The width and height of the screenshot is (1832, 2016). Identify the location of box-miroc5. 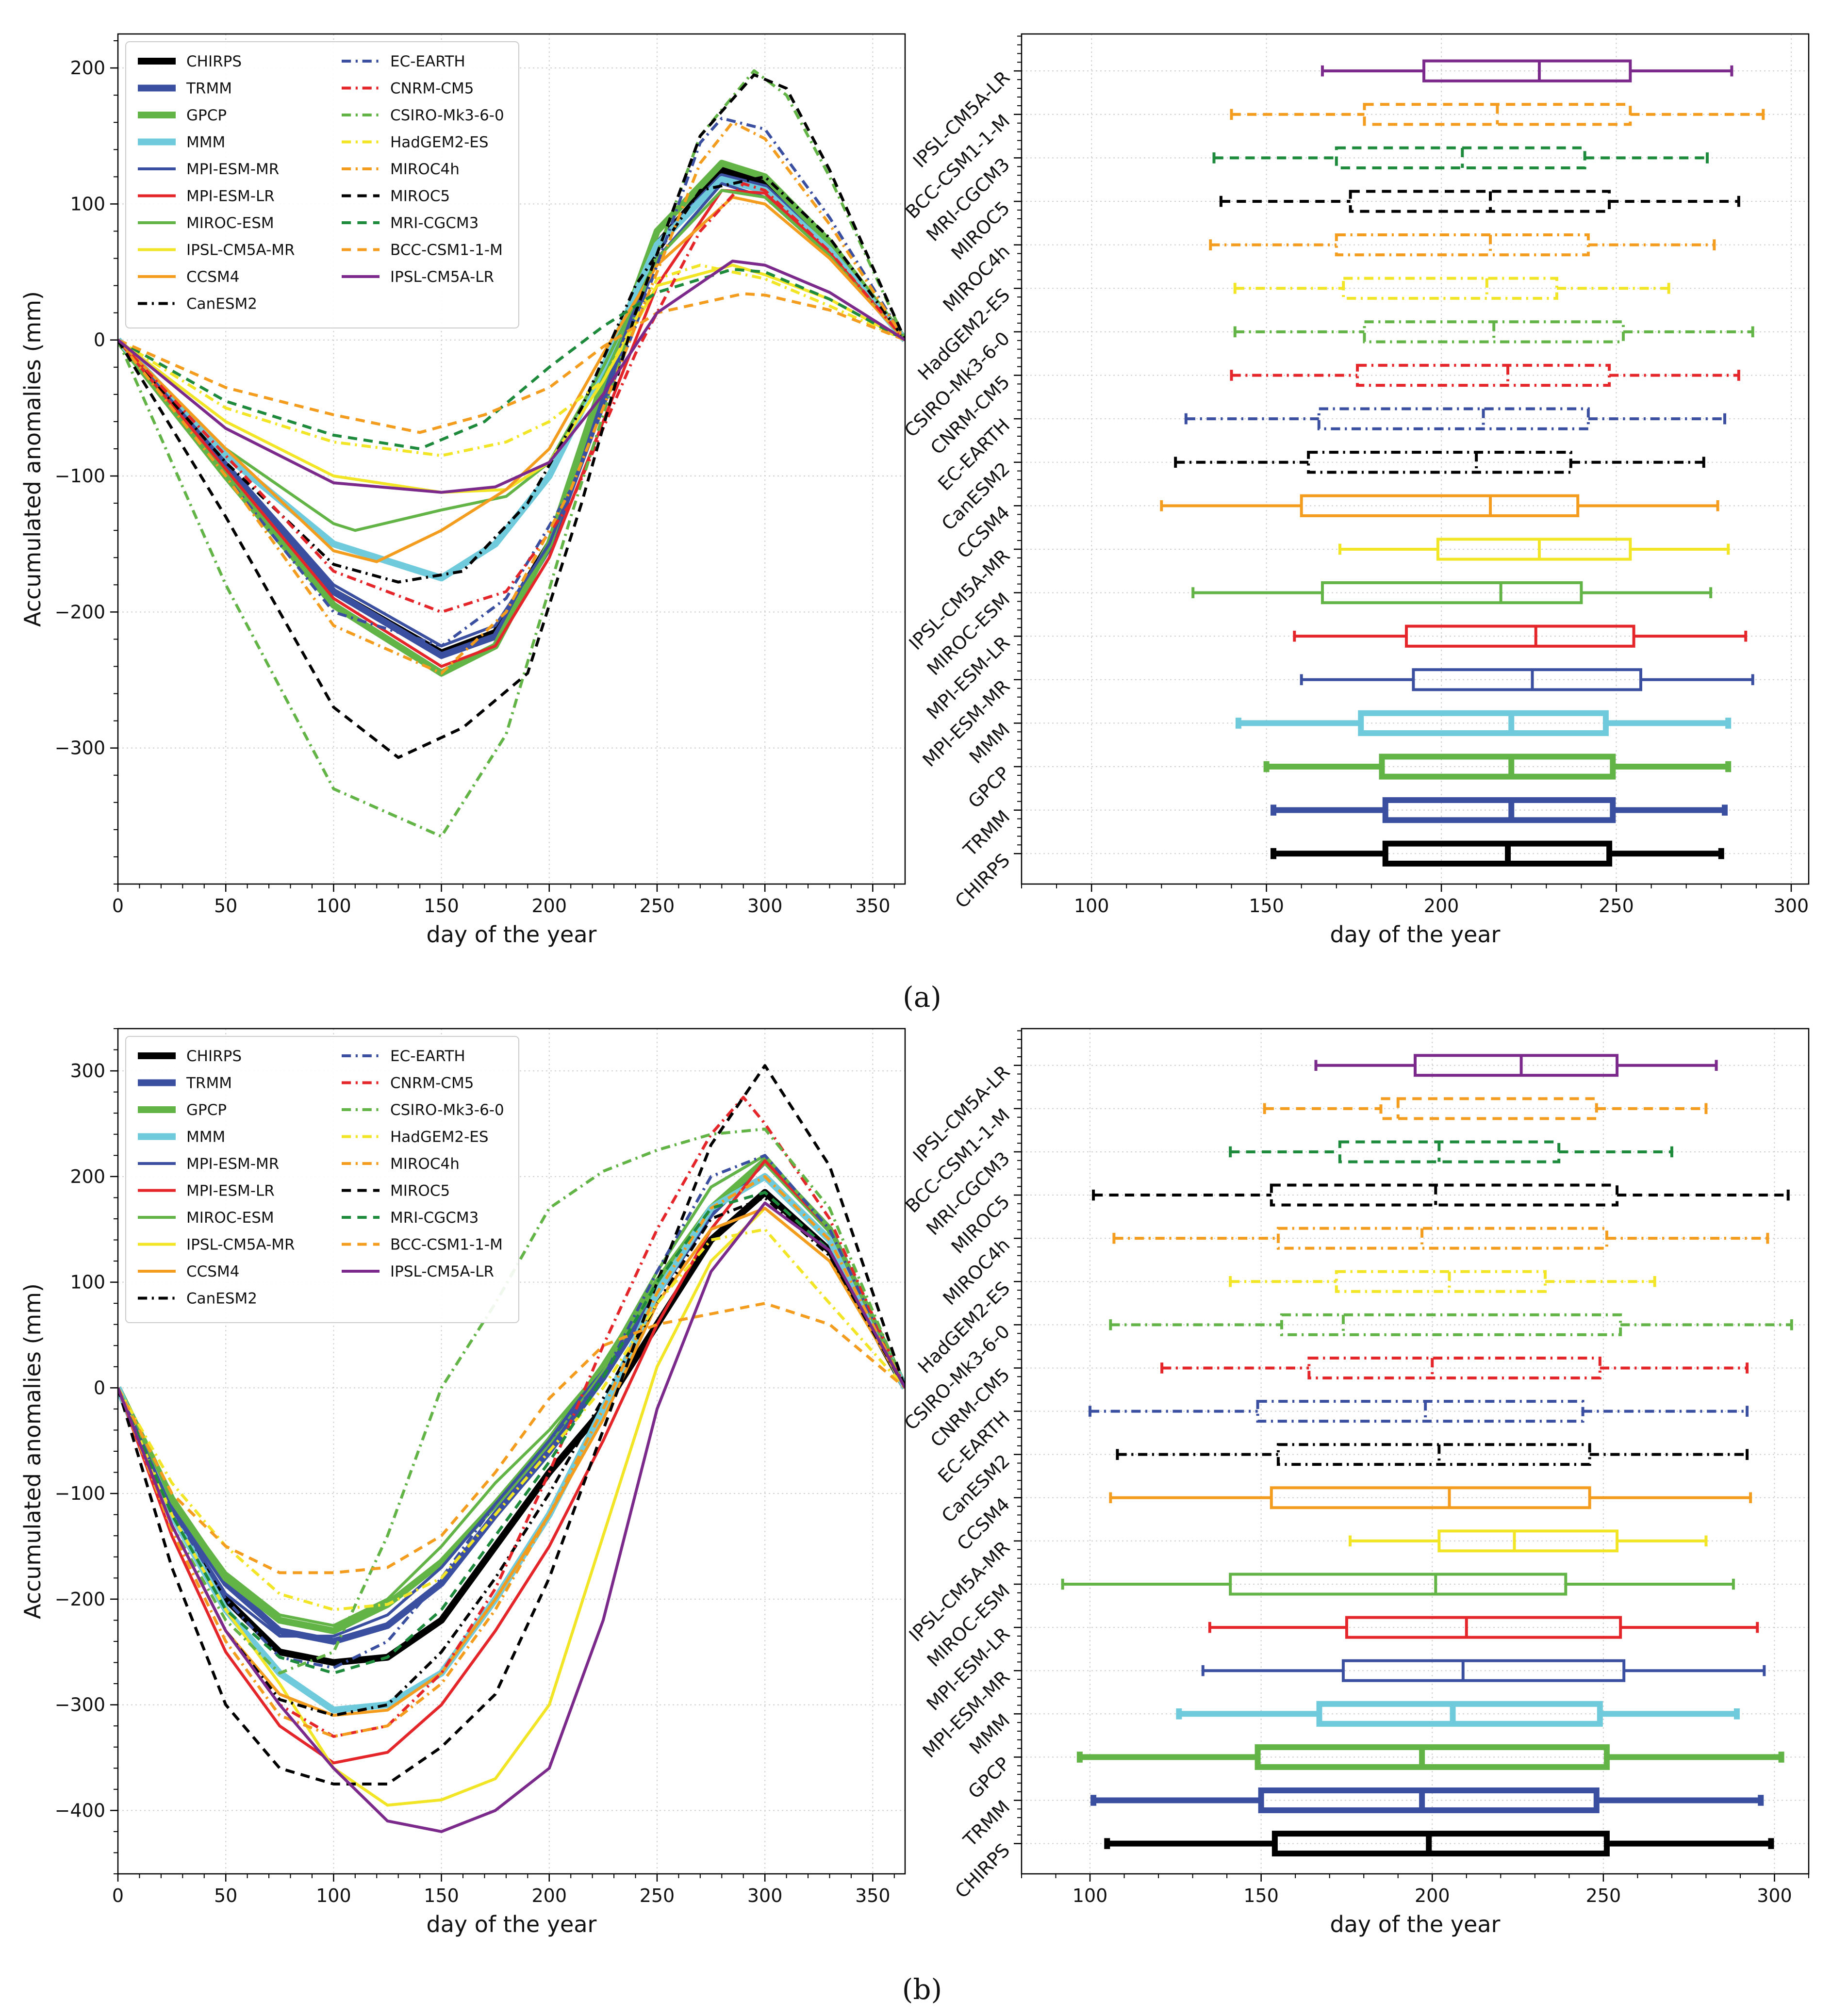
(1480, 201).